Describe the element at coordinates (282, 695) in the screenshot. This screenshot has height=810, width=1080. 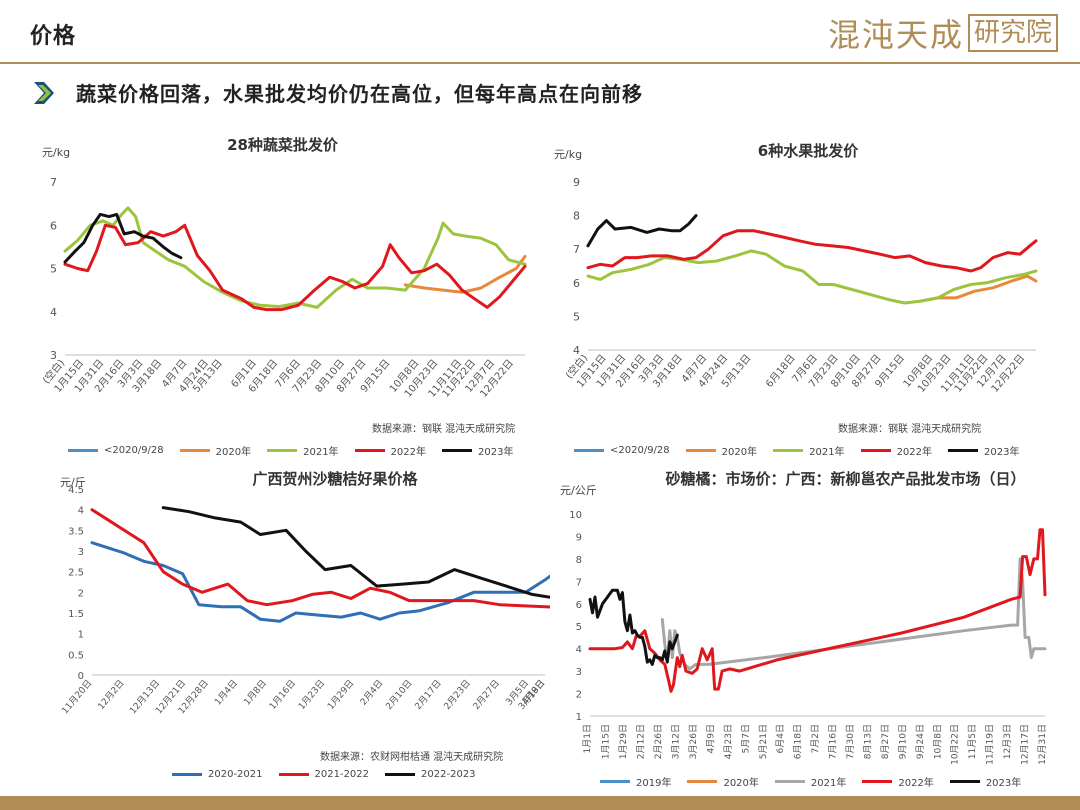
I see `x-tick-label: 1月16日` at that location.